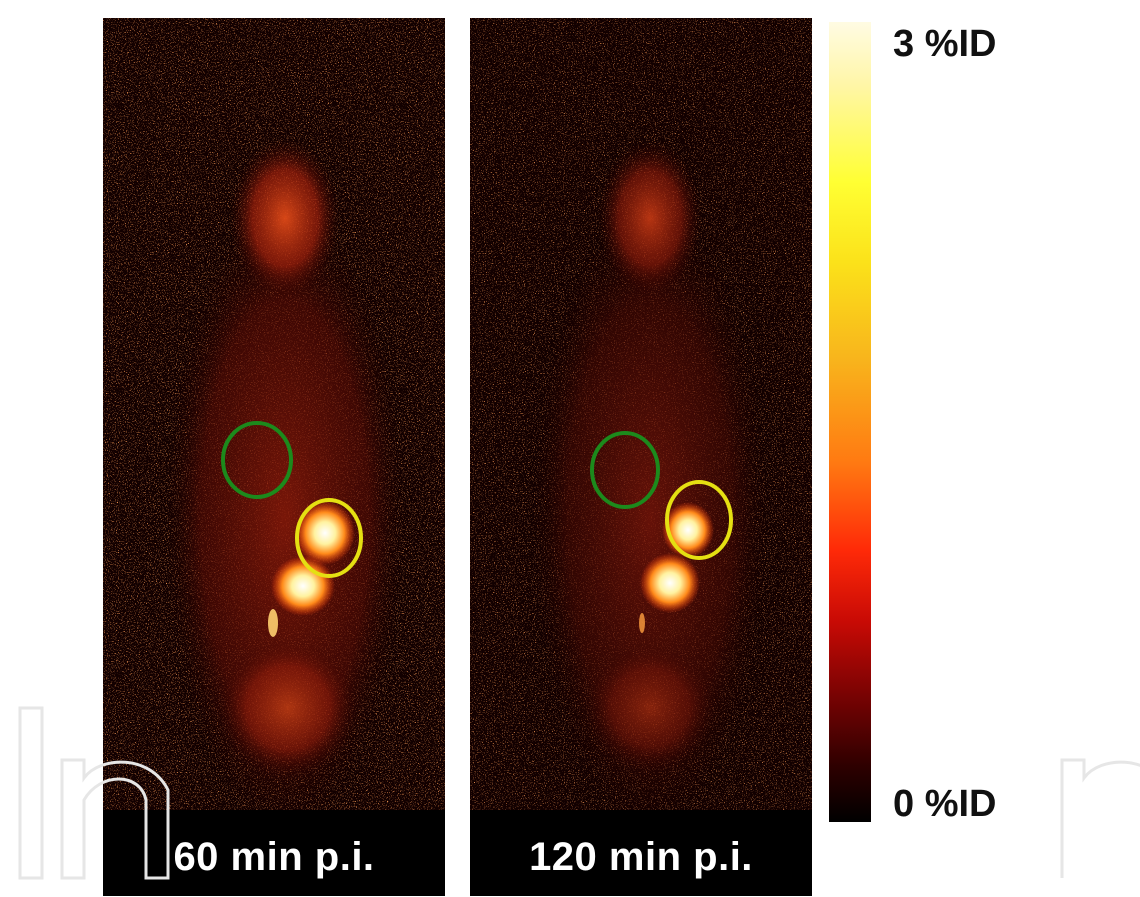  Describe the element at coordinates (850, 422) in the screenshot. I see `colorbar-scale` at that location.